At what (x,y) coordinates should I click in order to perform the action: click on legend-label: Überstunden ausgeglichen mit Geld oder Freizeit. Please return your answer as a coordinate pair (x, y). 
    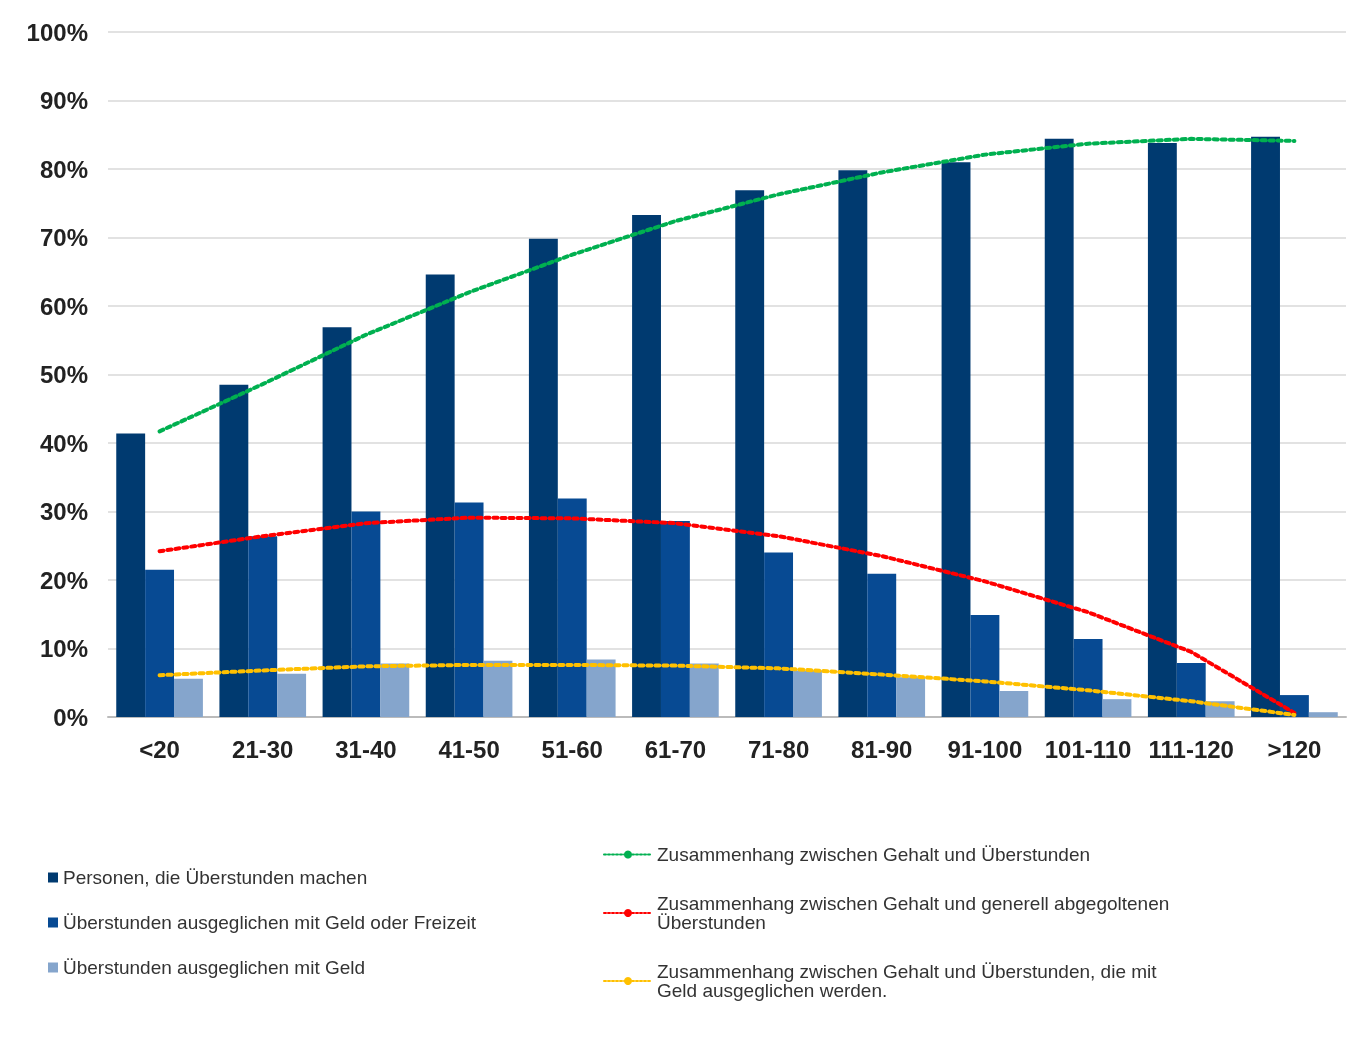
    Looking at the image, I should click on (270, 922).